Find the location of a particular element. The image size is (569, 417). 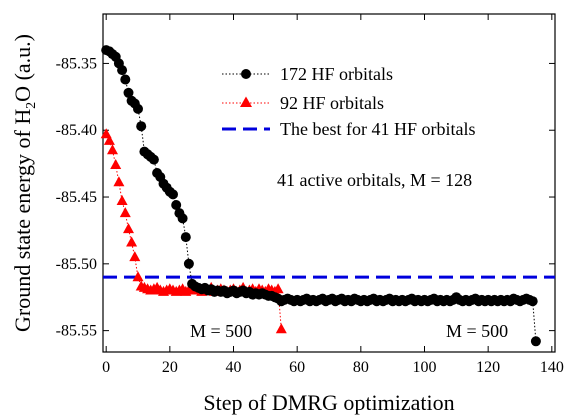

y-axis-label-post: O (a.u.) is located at coordinates (22, 68).